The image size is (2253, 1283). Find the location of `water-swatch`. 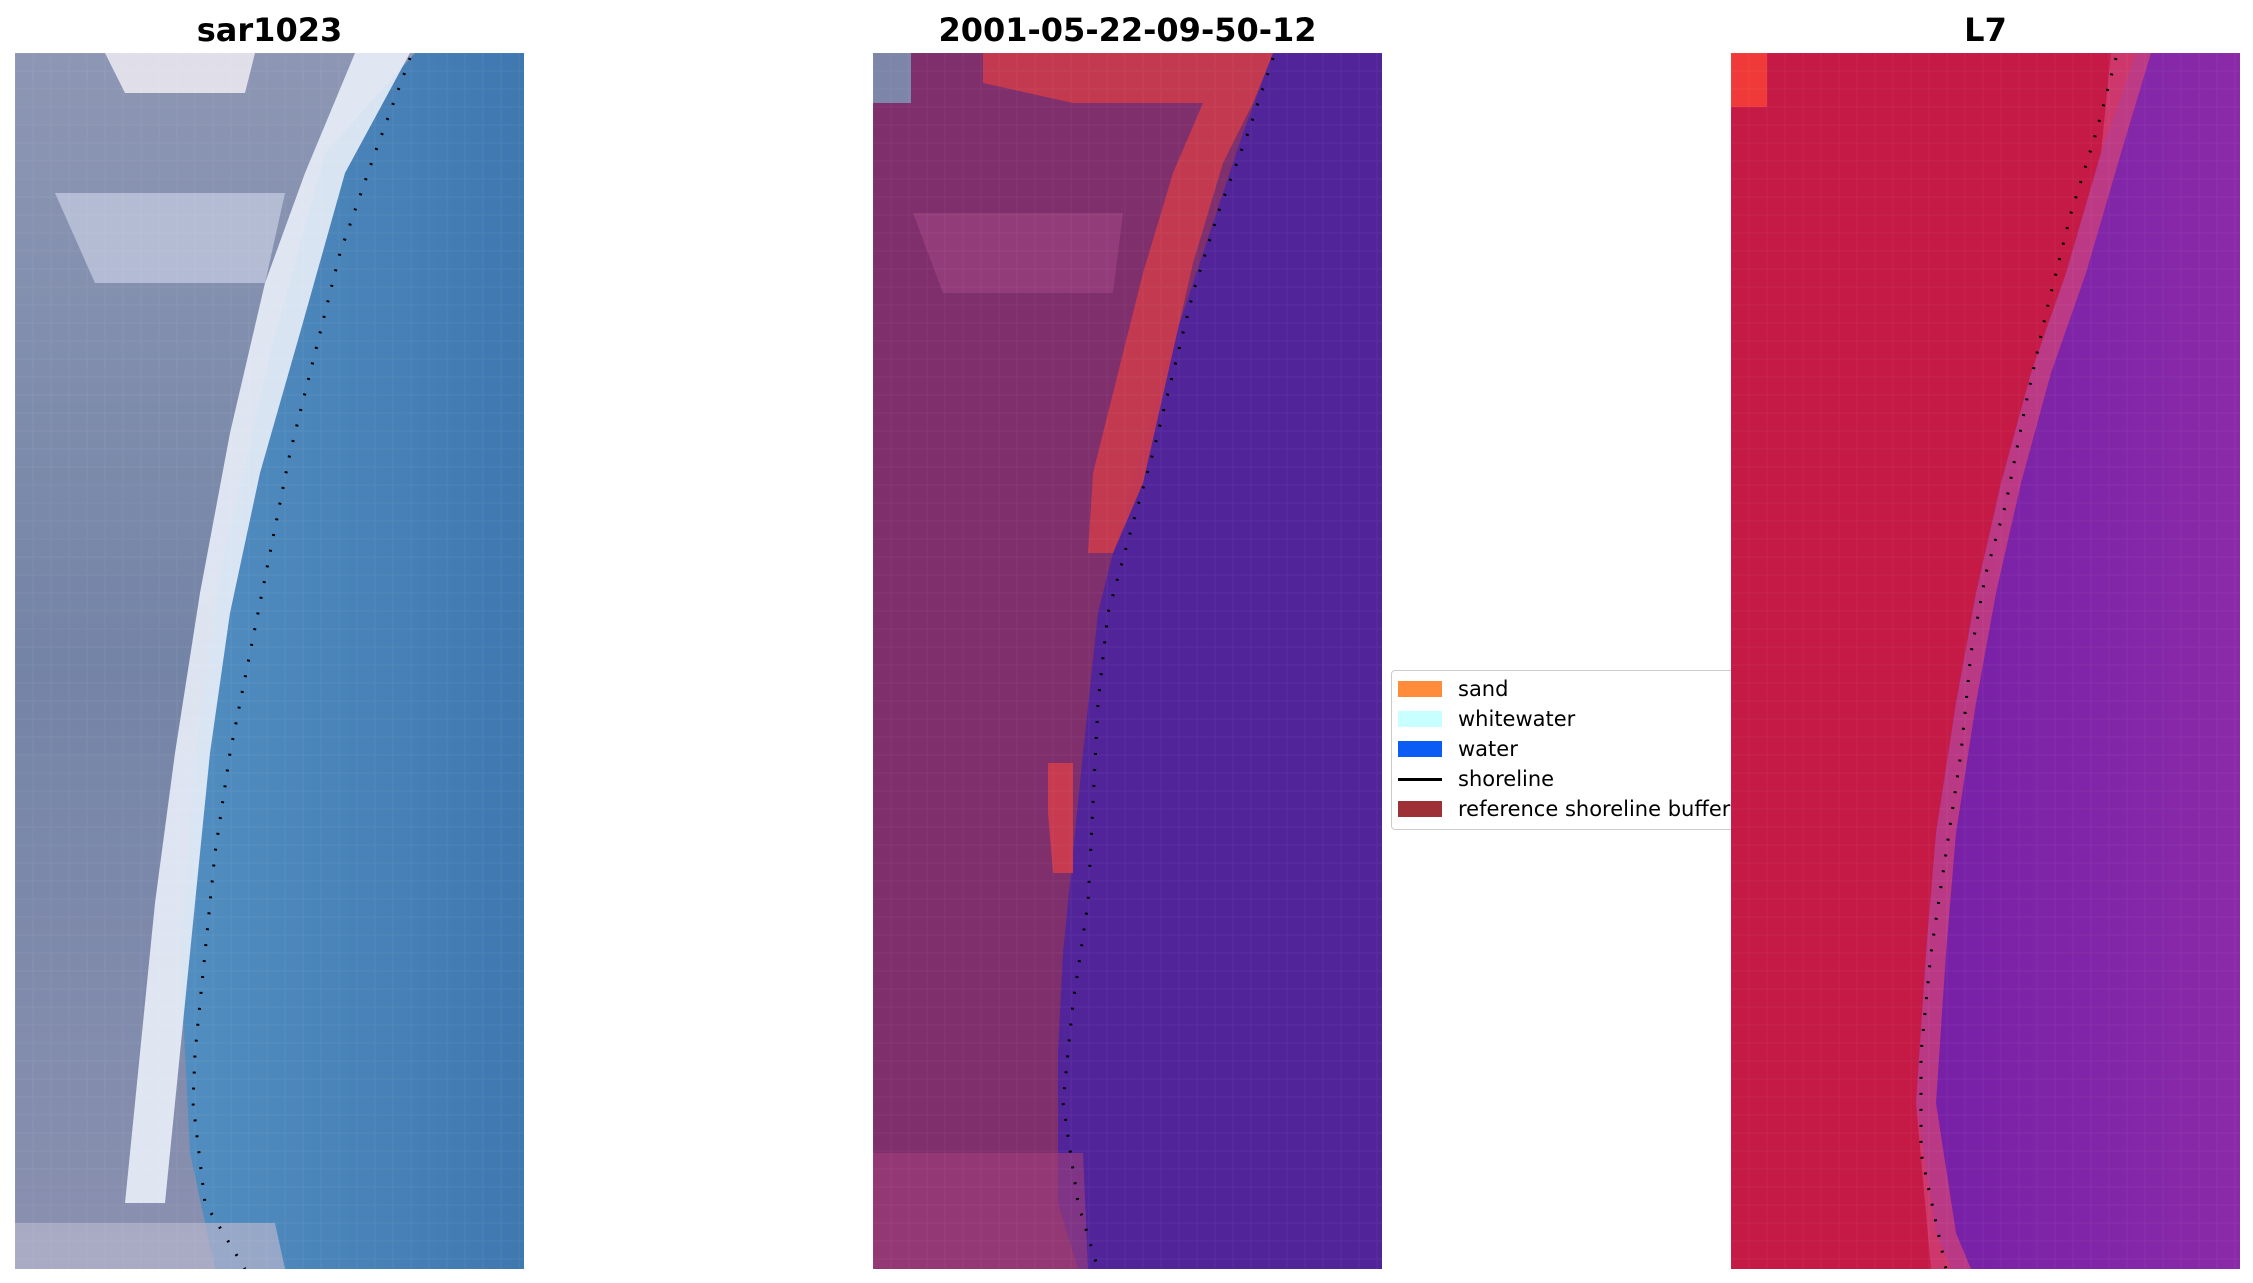

water-swatch is located at coordinates (1420, 749).